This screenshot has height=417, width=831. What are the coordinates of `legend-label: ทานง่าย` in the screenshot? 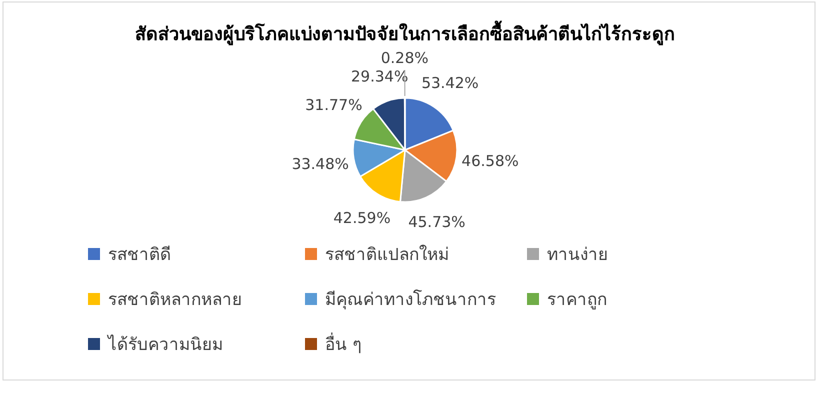 It's located at (577, 255).